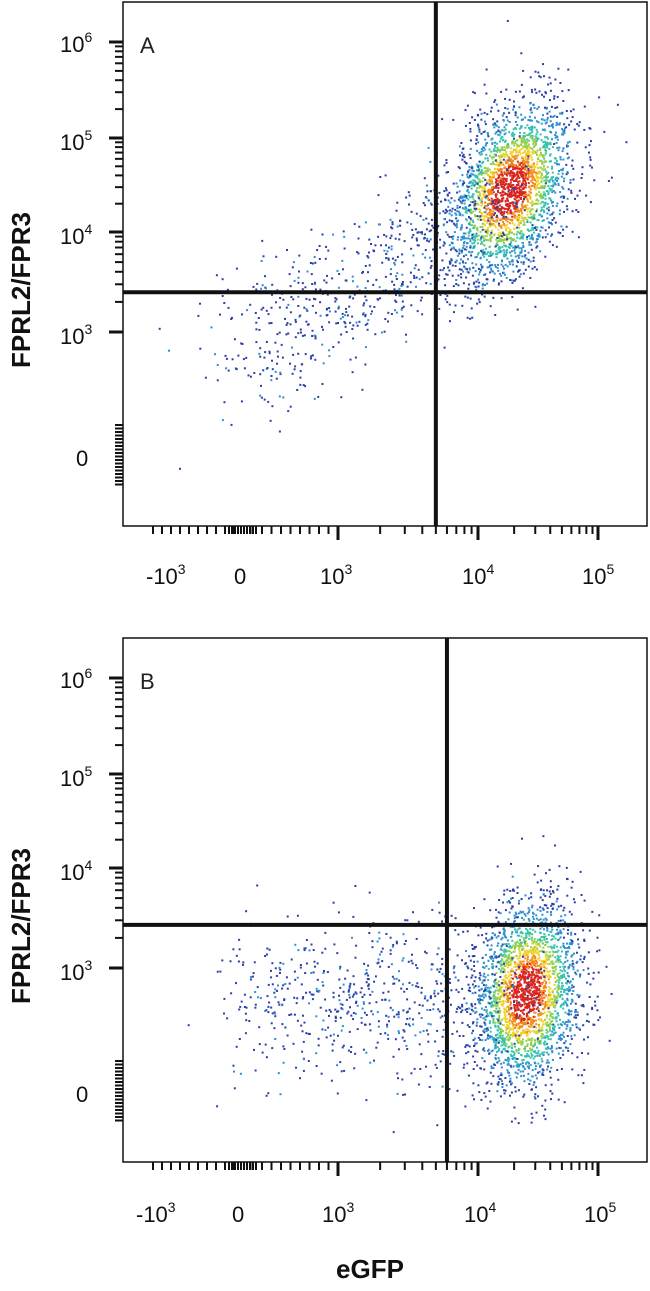 The image size is (650, 1291). What do you see at coordinates (21, 290) in the screenshot?
I see `y-axis-title: FPRL2/FPR3` at bounding box center [21, 290].